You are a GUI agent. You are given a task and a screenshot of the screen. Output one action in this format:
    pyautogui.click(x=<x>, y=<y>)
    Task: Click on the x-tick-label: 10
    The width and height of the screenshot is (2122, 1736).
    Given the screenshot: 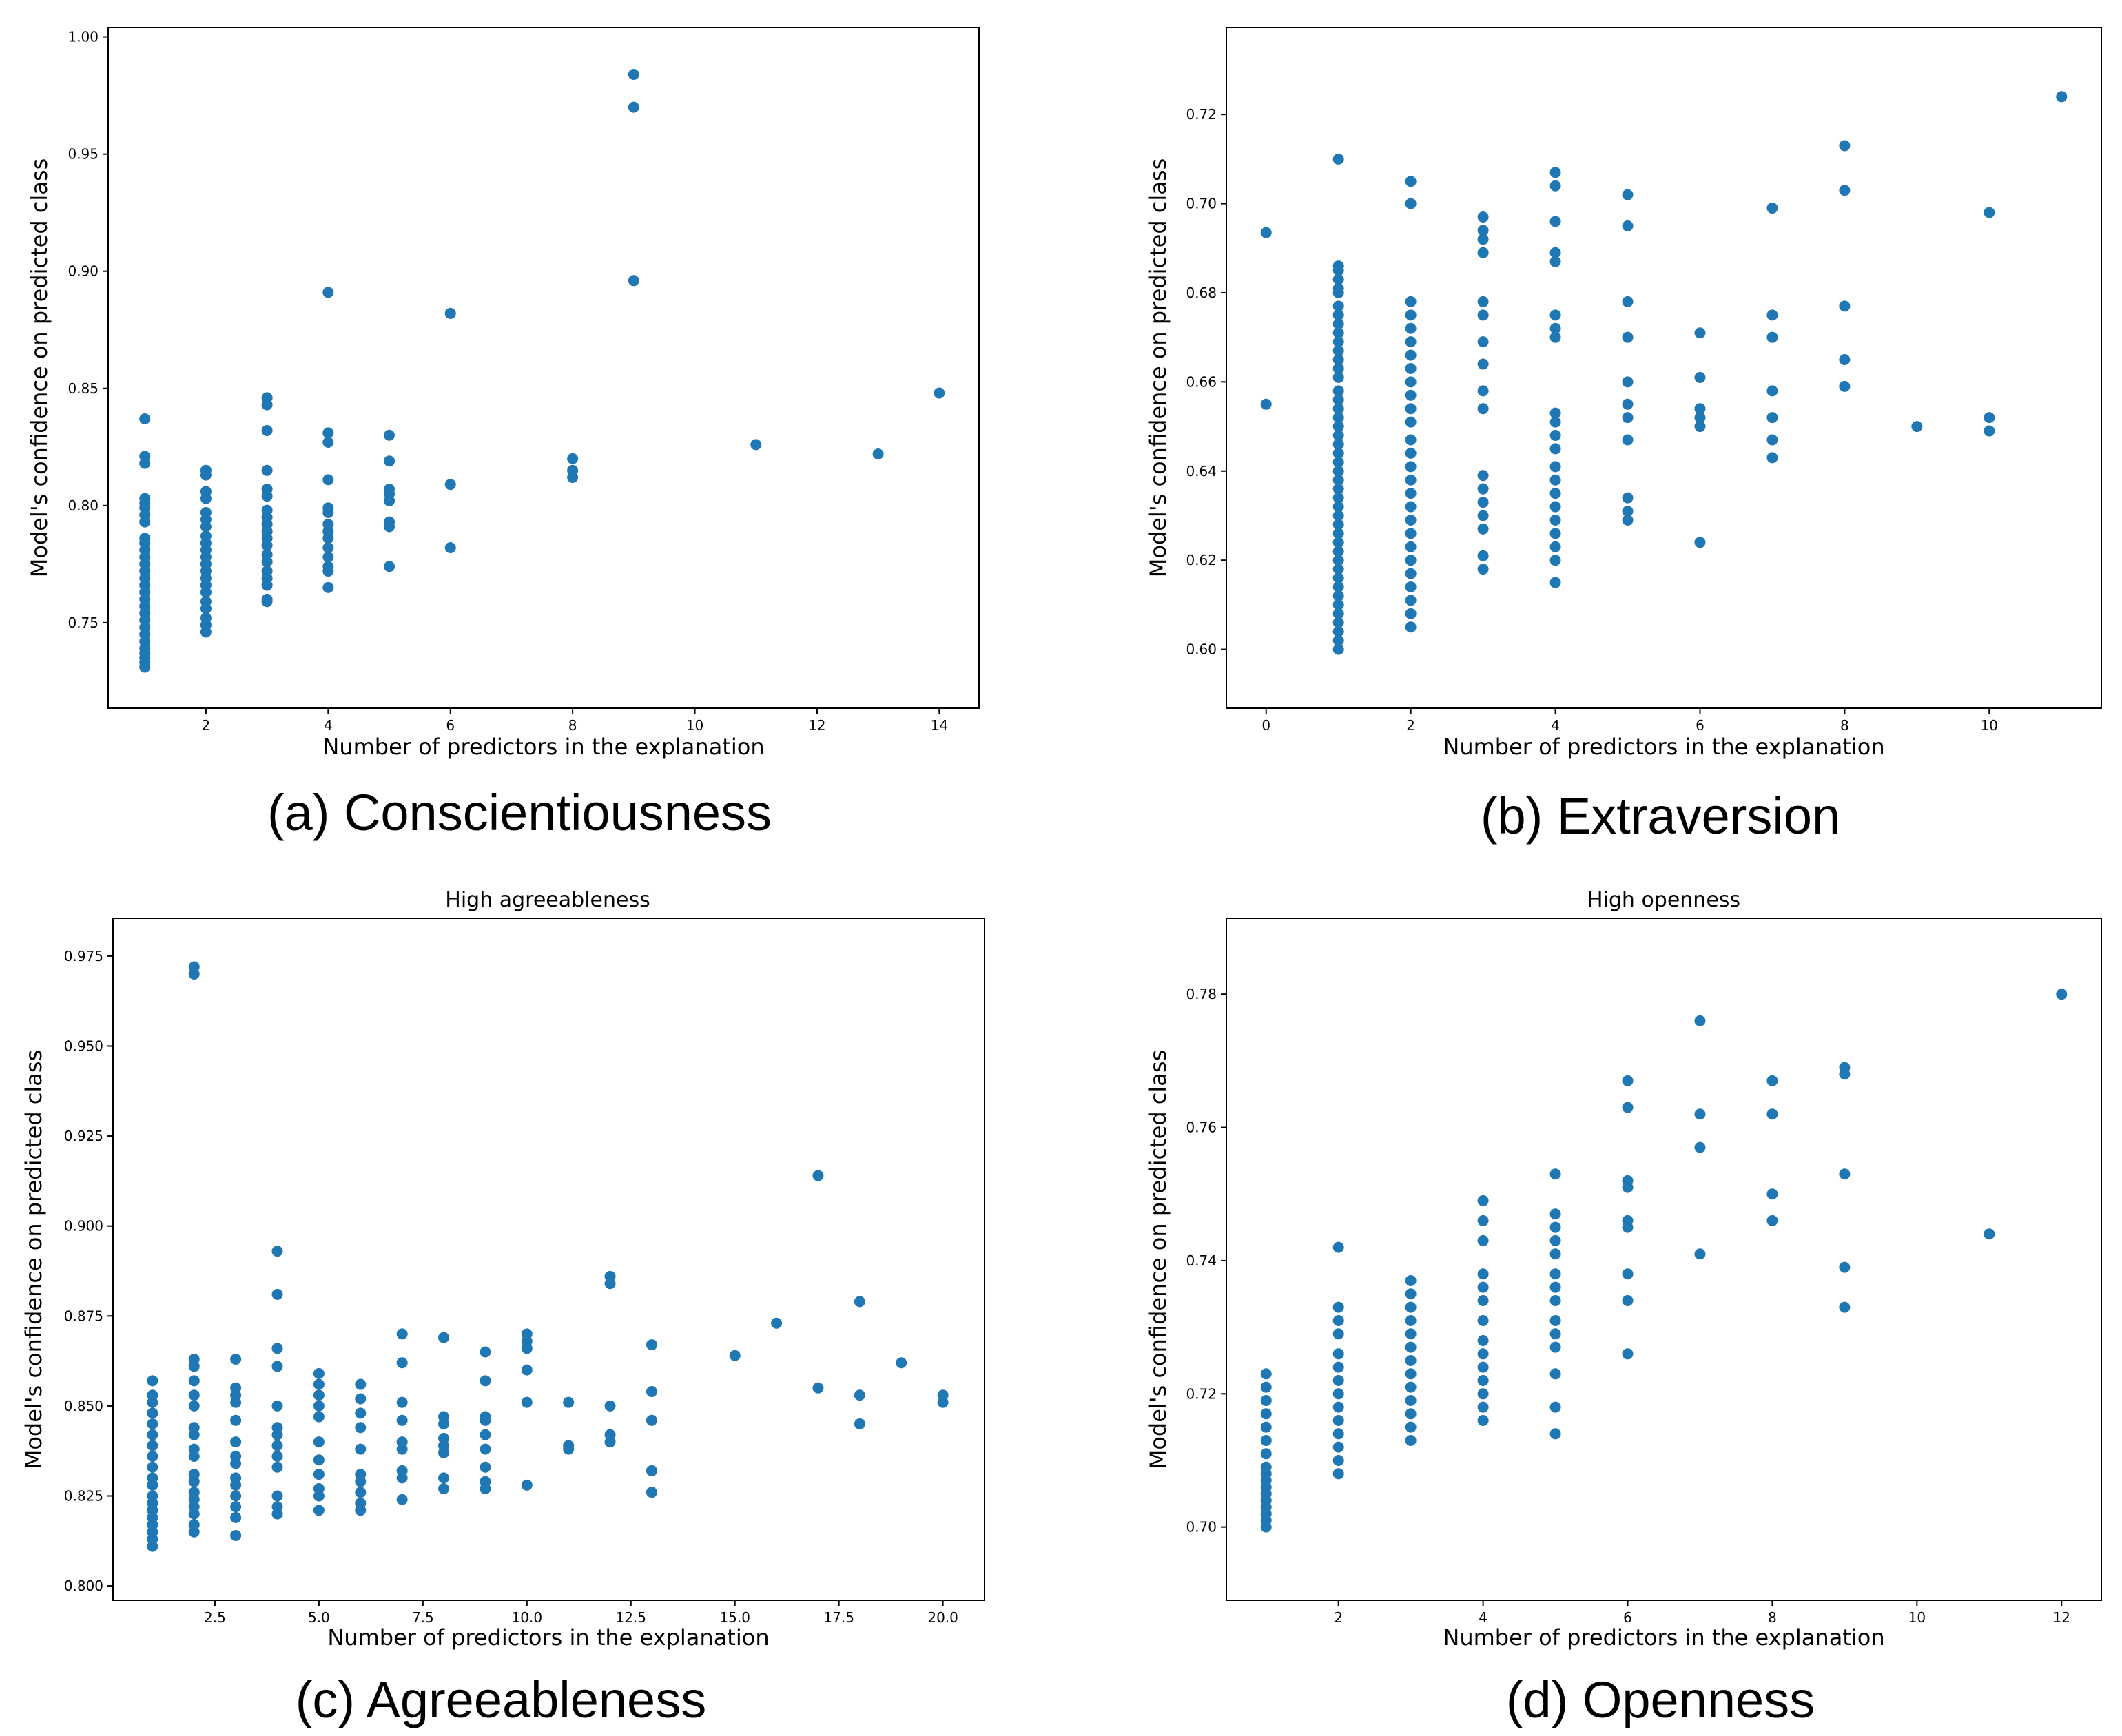 What is the action you would take?
    pyautogui.click(x=694, y=726)
    